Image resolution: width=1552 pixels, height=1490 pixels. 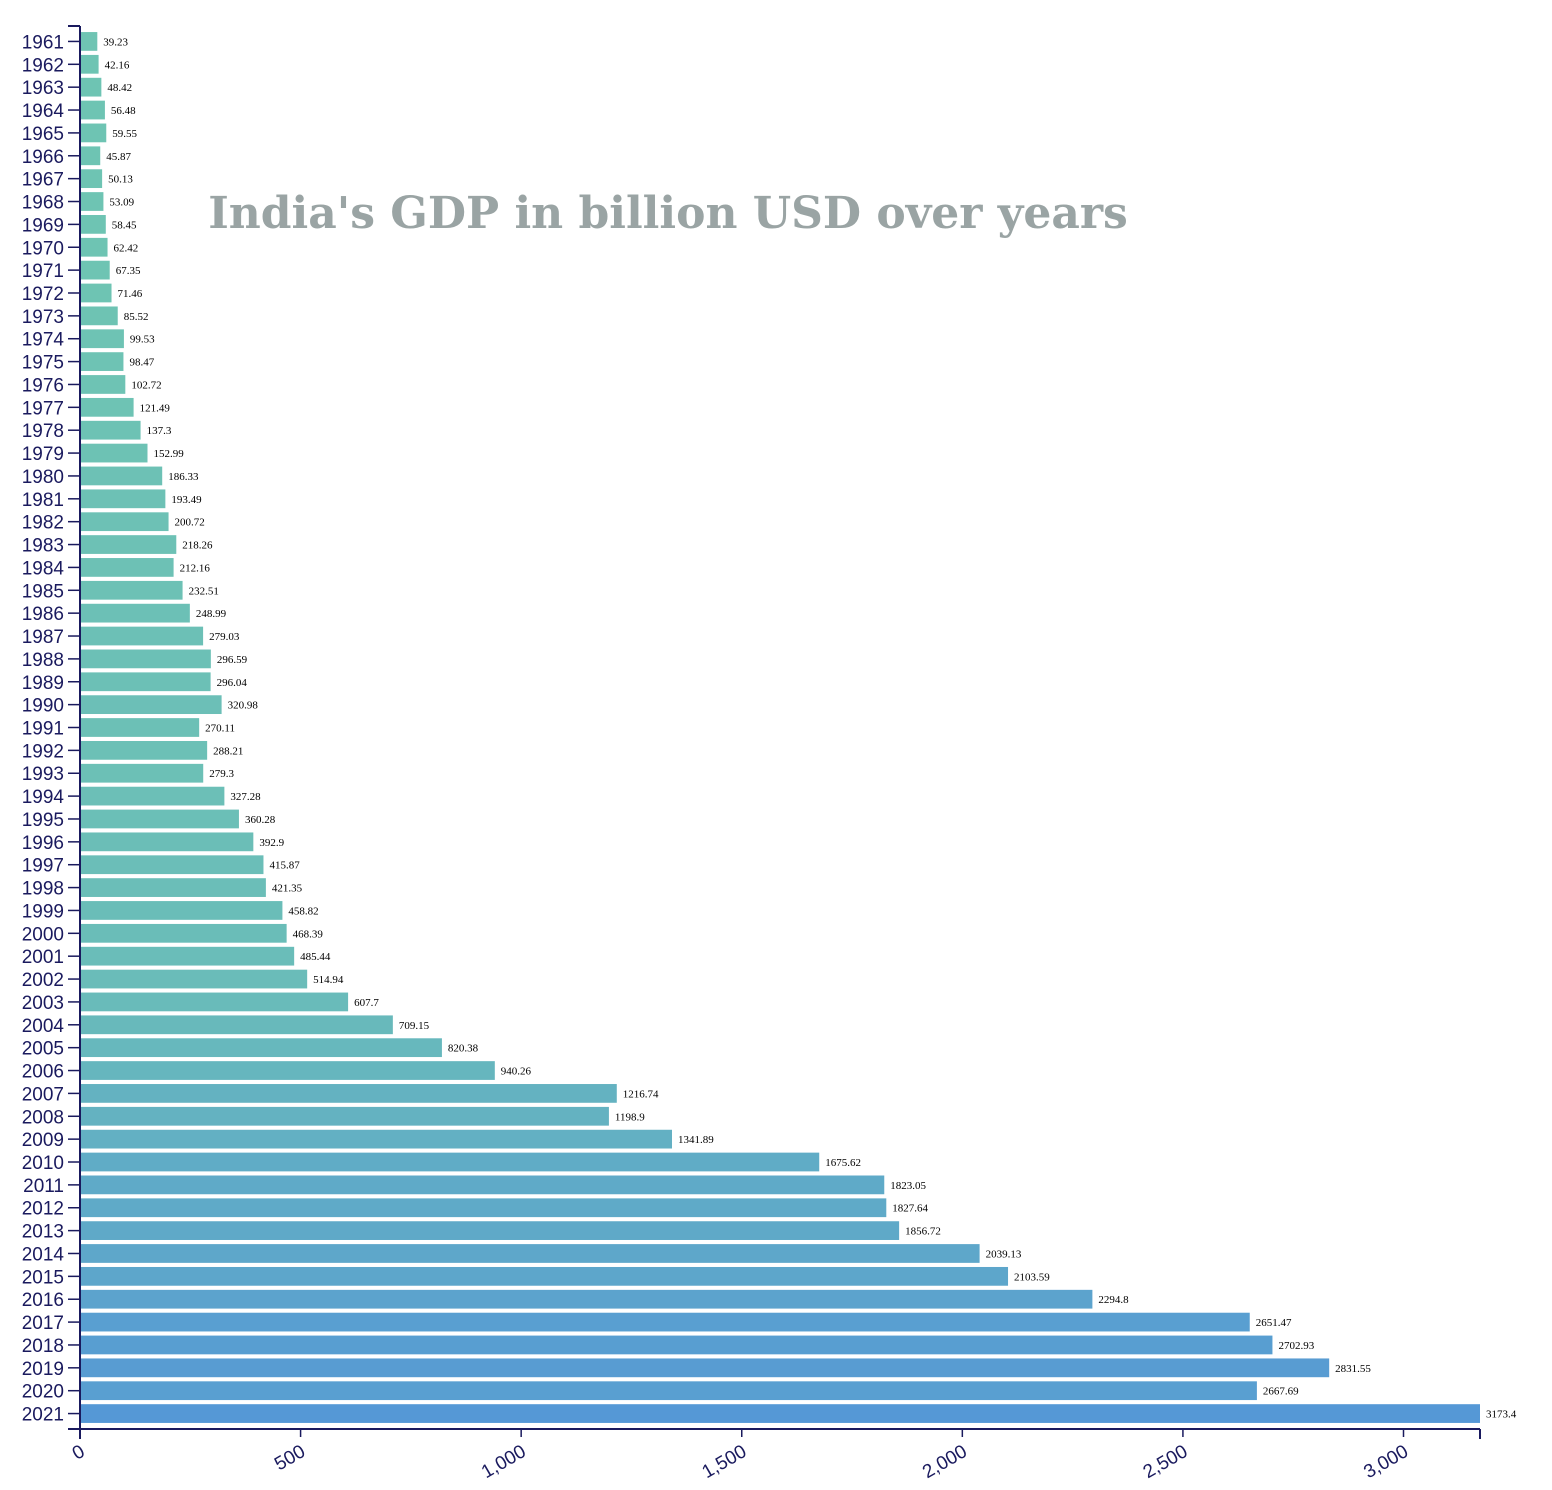 What do you see at coordinates (43, 843) in the screenshot?
I see `y-tick-label-1996: 1996` at bounding box center [43, 843].